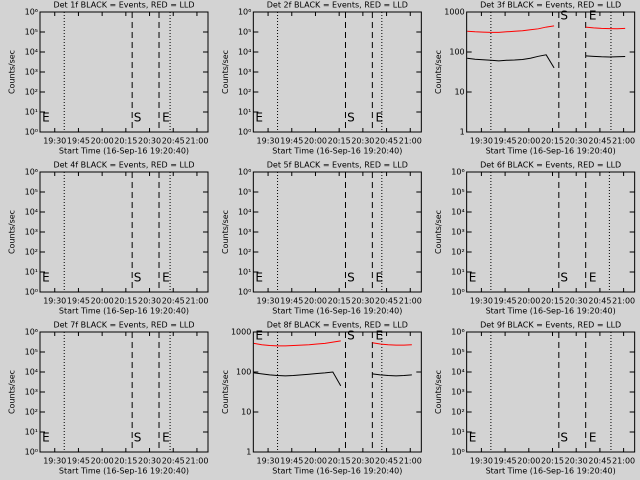  What do you see at coordinates (337, 5) in the screenshot?
I see `panel-title: Det 2f BLACK = Events, RED = LLD` at bounding box center [337, 5].